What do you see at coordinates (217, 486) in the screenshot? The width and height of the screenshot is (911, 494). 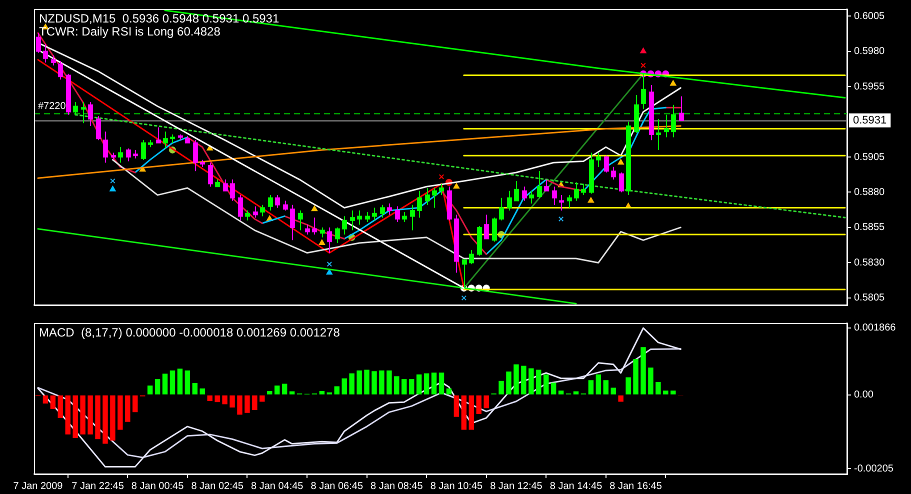 I see `x-tick-label: 8 Jan 02:45` at bounding box center [217, 486].